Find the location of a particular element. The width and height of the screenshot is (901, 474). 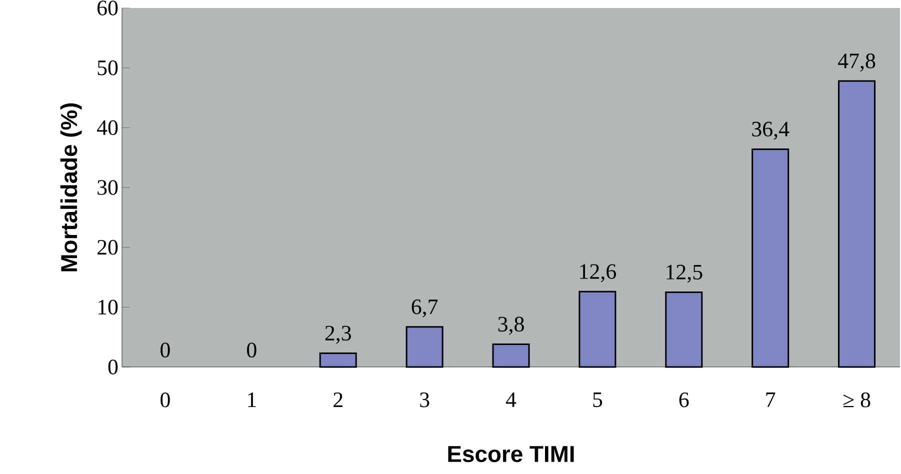

data-label: 6,7 is located at coordinates (425, 308).